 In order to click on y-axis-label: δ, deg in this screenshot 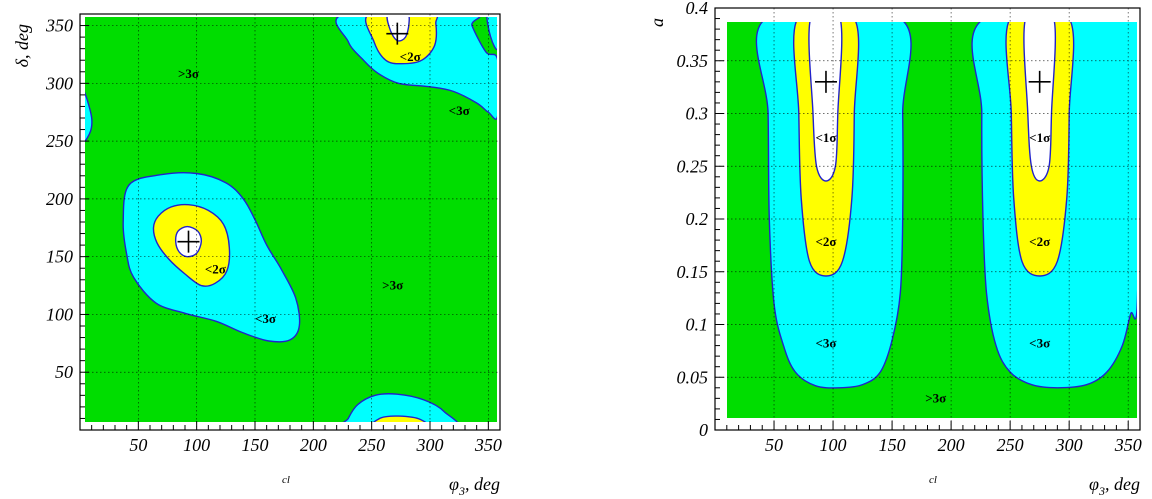, I will do `click(22, 45)`.